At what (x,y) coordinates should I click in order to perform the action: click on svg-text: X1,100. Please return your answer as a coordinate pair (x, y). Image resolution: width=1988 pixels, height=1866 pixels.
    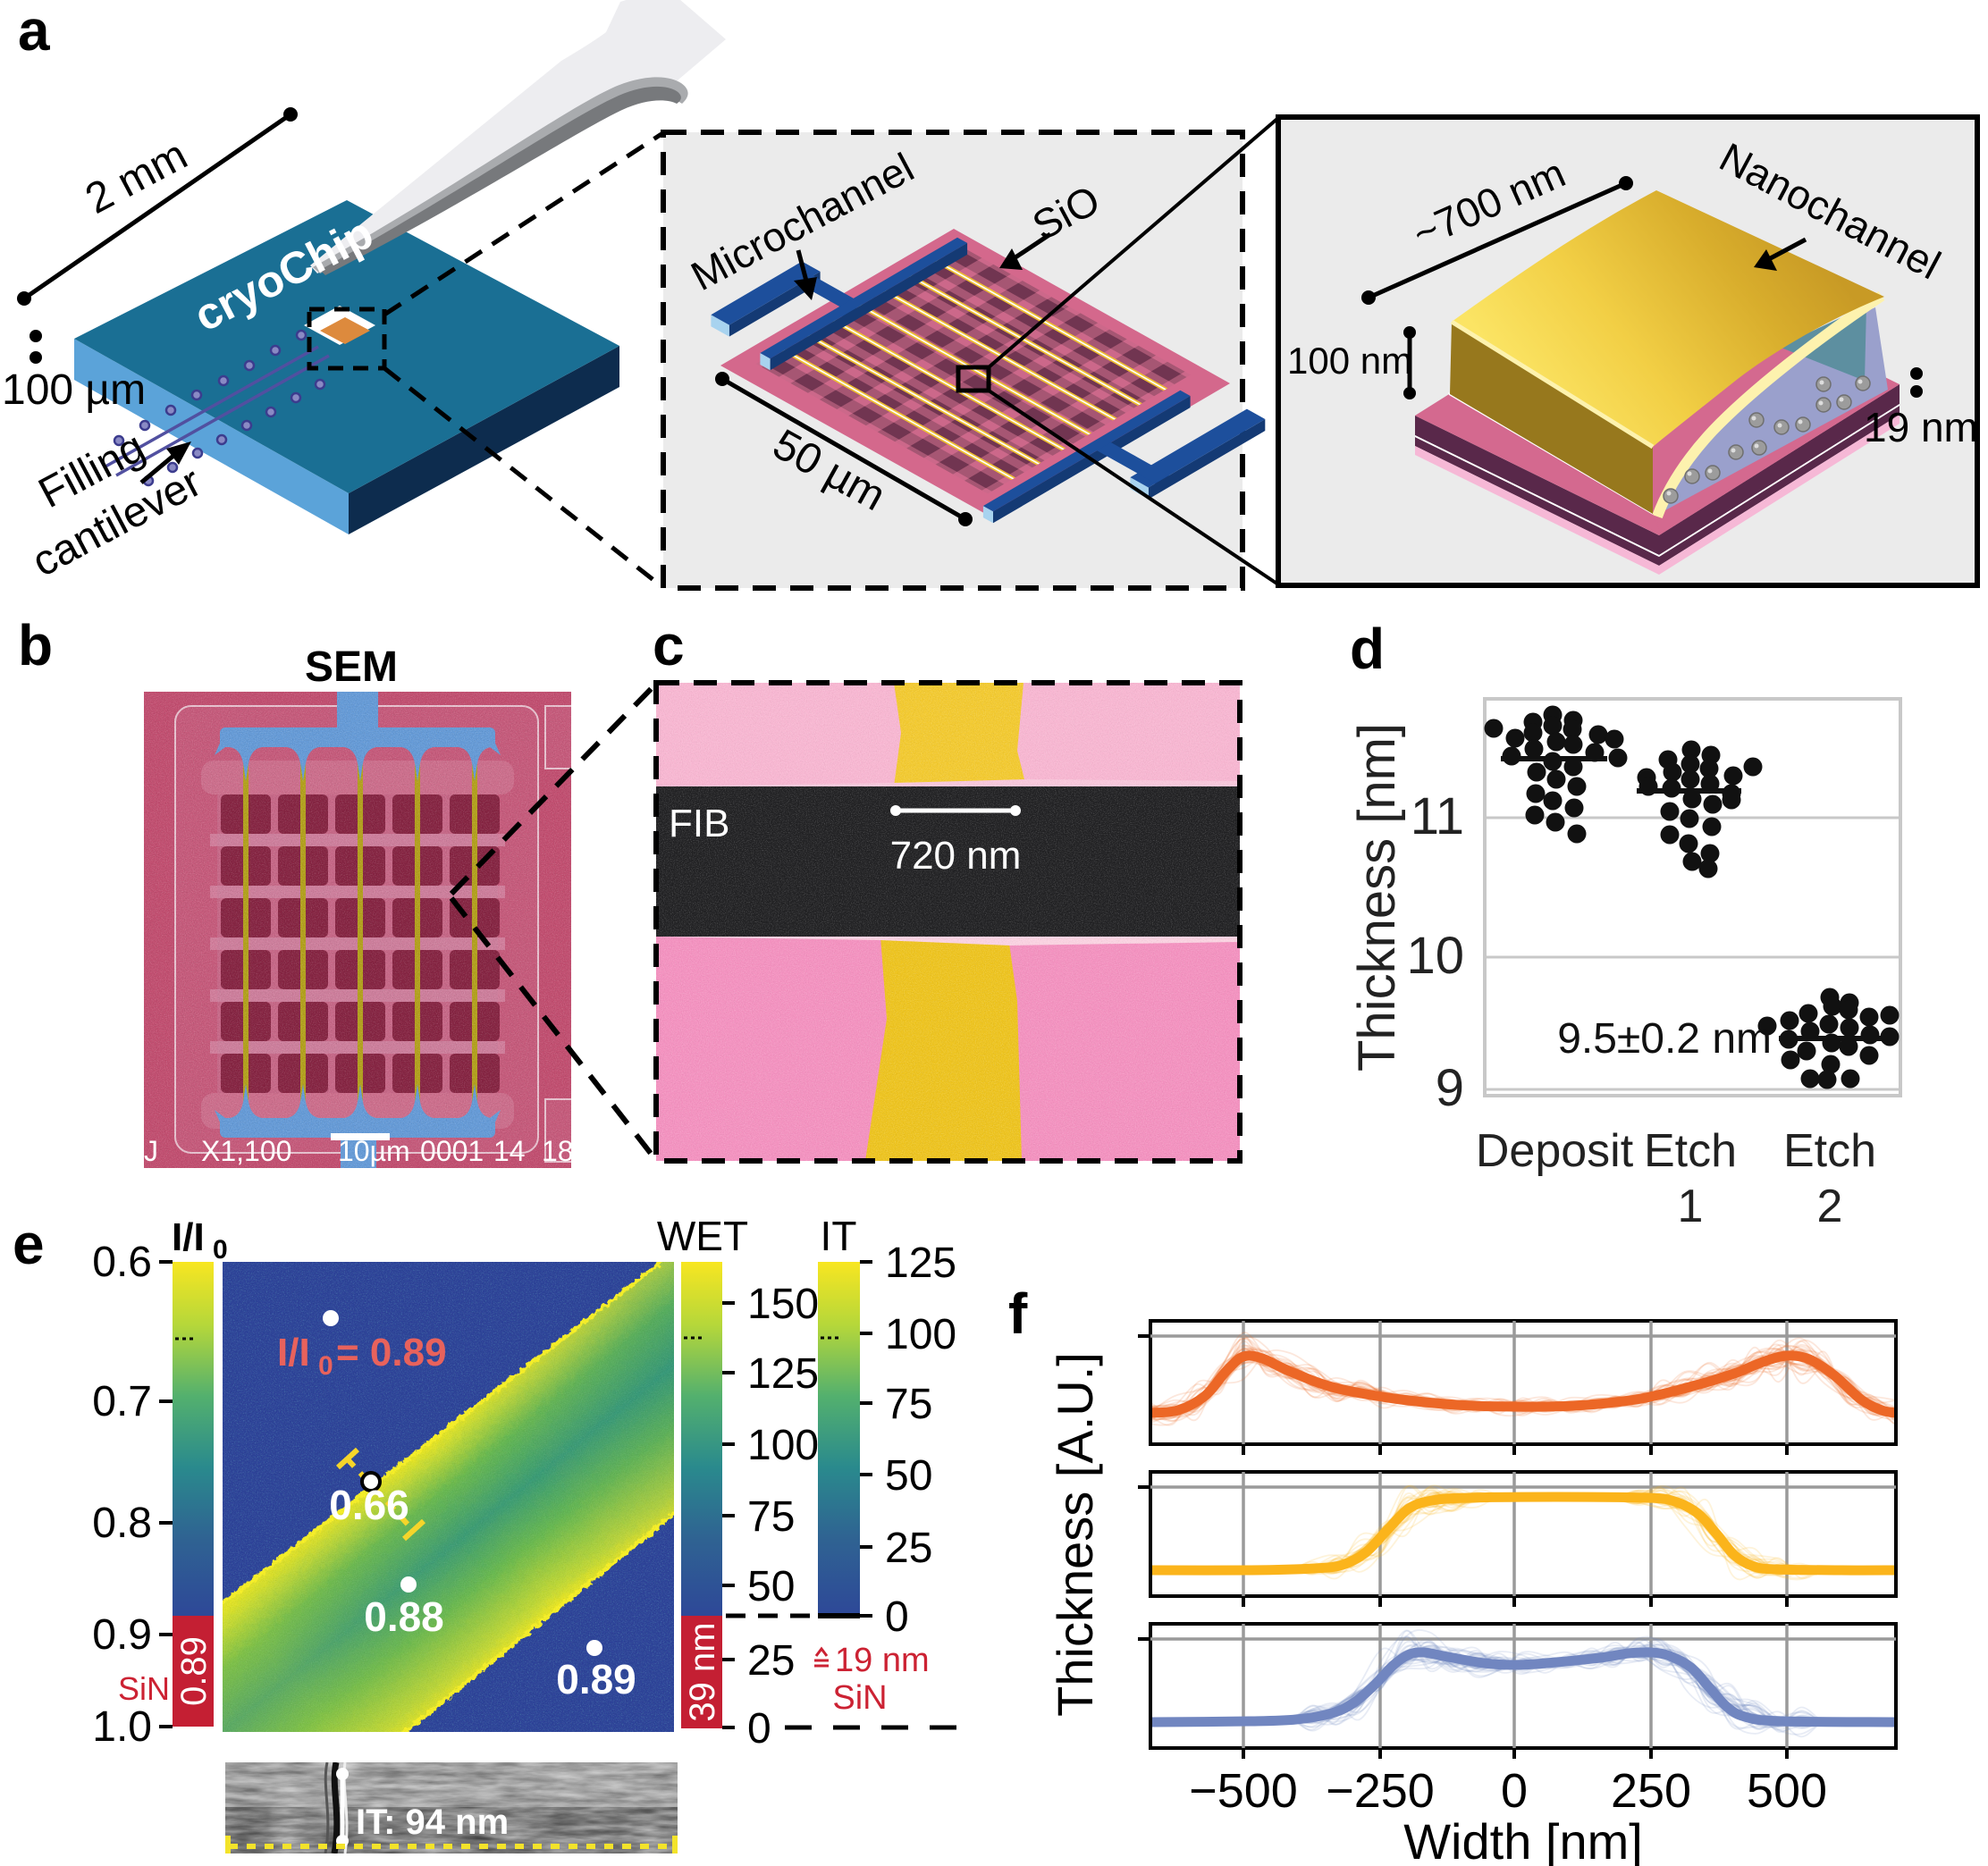
    Looking at the image, I should click on (246, 1151).